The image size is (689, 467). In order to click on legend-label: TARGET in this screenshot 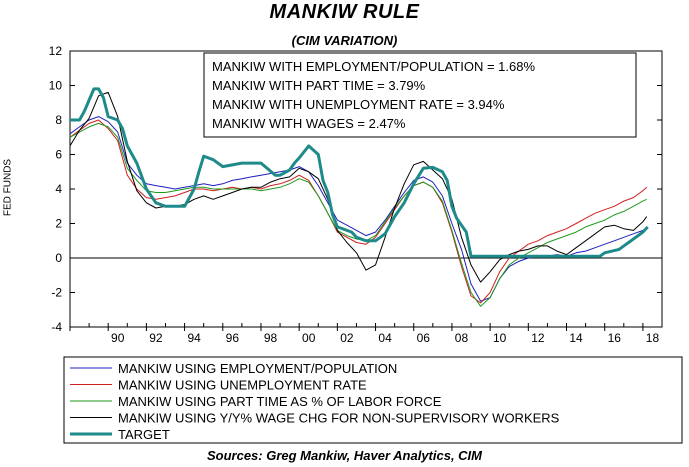, I will do `click(144, 434)`.